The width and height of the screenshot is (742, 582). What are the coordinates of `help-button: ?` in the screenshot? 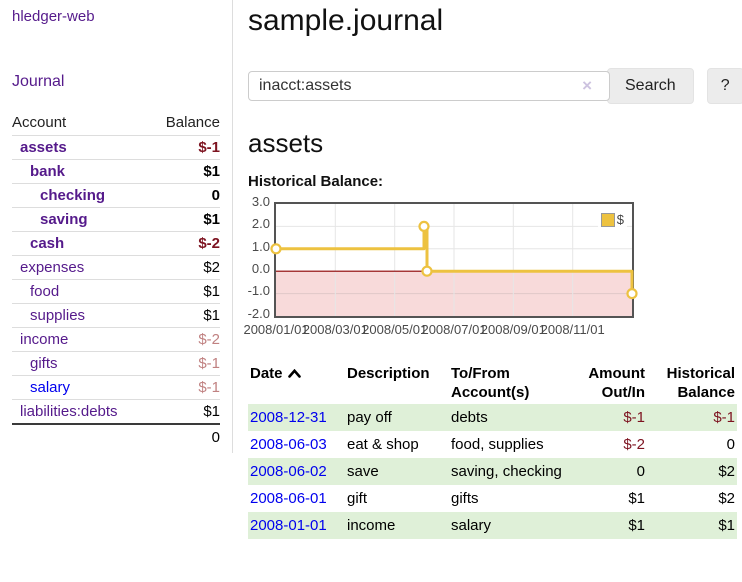 It's located at (724, 86).